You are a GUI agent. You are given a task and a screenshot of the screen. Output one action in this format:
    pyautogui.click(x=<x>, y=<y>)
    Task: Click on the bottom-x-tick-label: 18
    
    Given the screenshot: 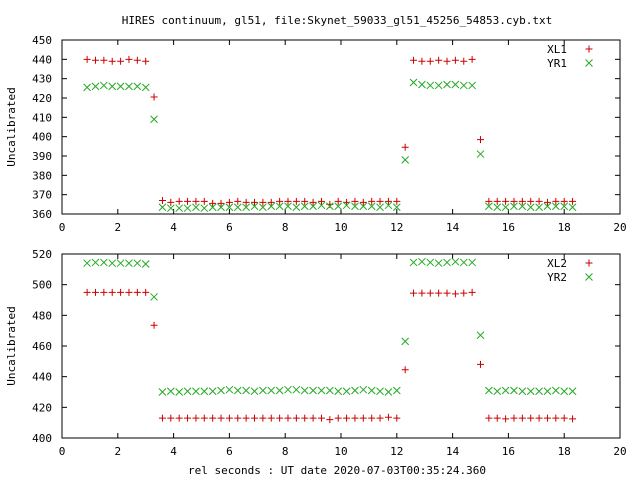 What is the action you would take?
    pyautogui.click(x=564, y=451)
    